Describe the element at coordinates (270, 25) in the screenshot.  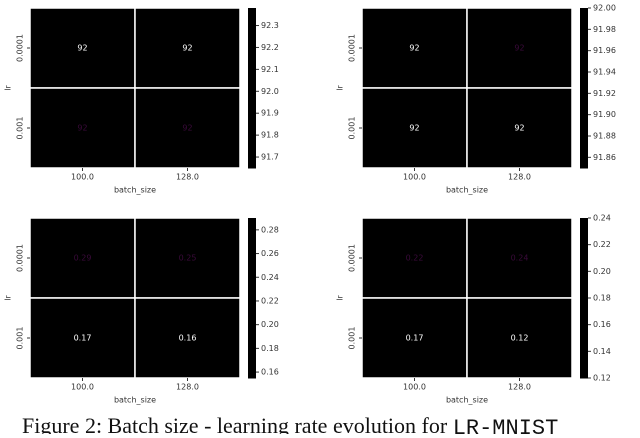
I see `colorbar-tick-label: 92.3` at that location.